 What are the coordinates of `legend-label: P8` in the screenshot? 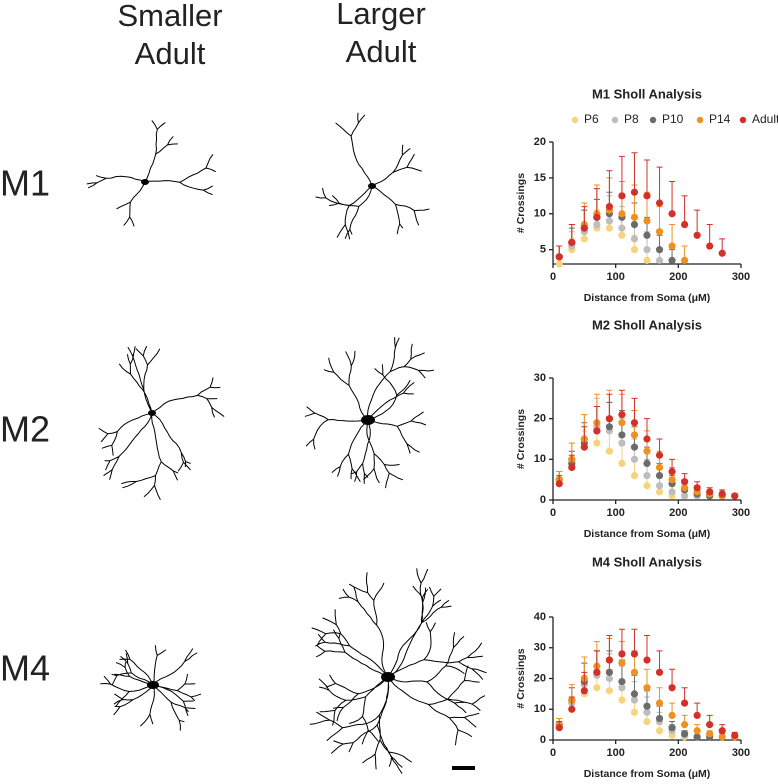 It's located at (631, 119).